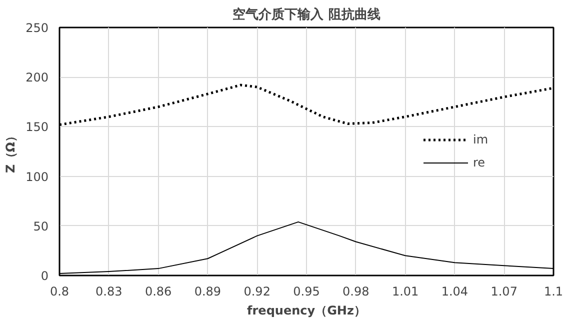  I want to click on x-tick-label: 0.8, so click(60, 291).